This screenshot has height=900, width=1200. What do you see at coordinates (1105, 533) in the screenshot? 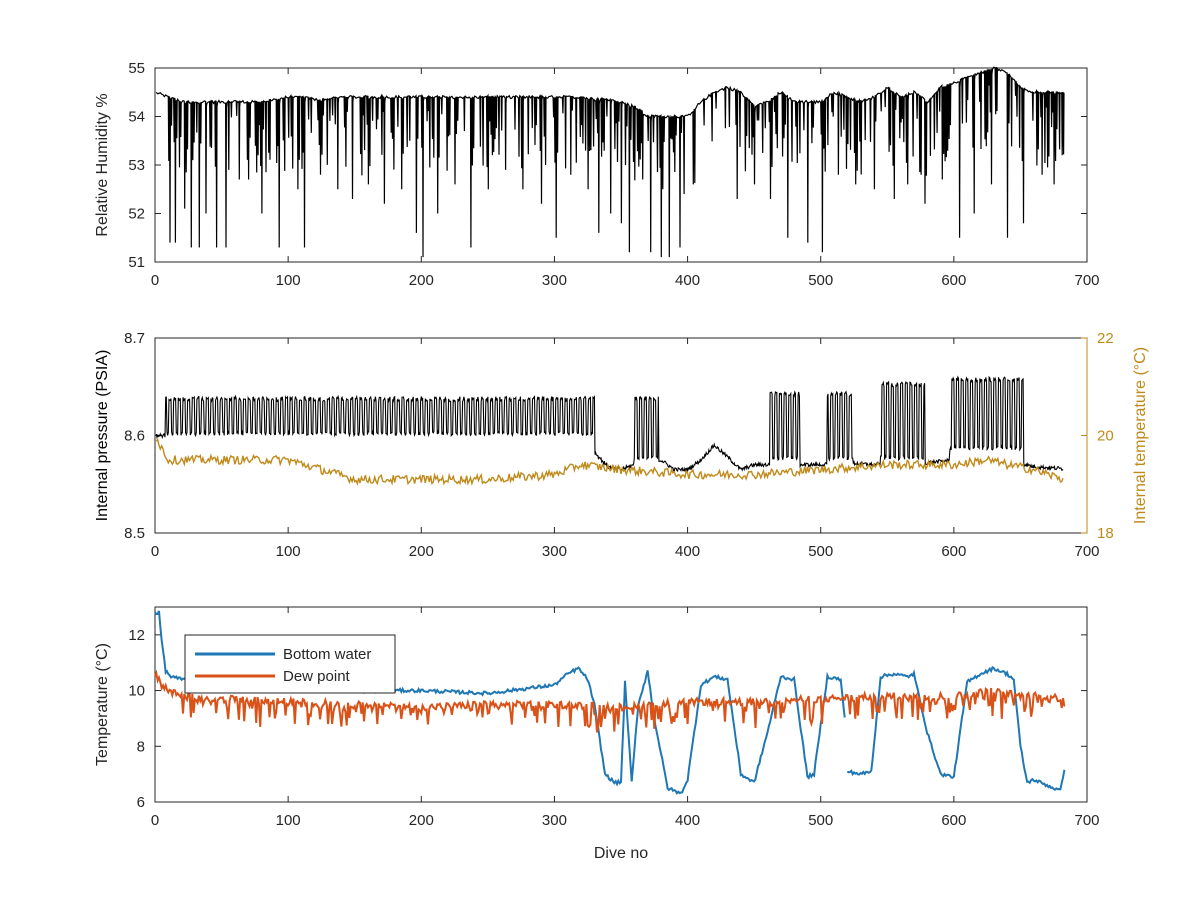
I see `right-y-tick-label: 18` at bounding box center [1105, 533].